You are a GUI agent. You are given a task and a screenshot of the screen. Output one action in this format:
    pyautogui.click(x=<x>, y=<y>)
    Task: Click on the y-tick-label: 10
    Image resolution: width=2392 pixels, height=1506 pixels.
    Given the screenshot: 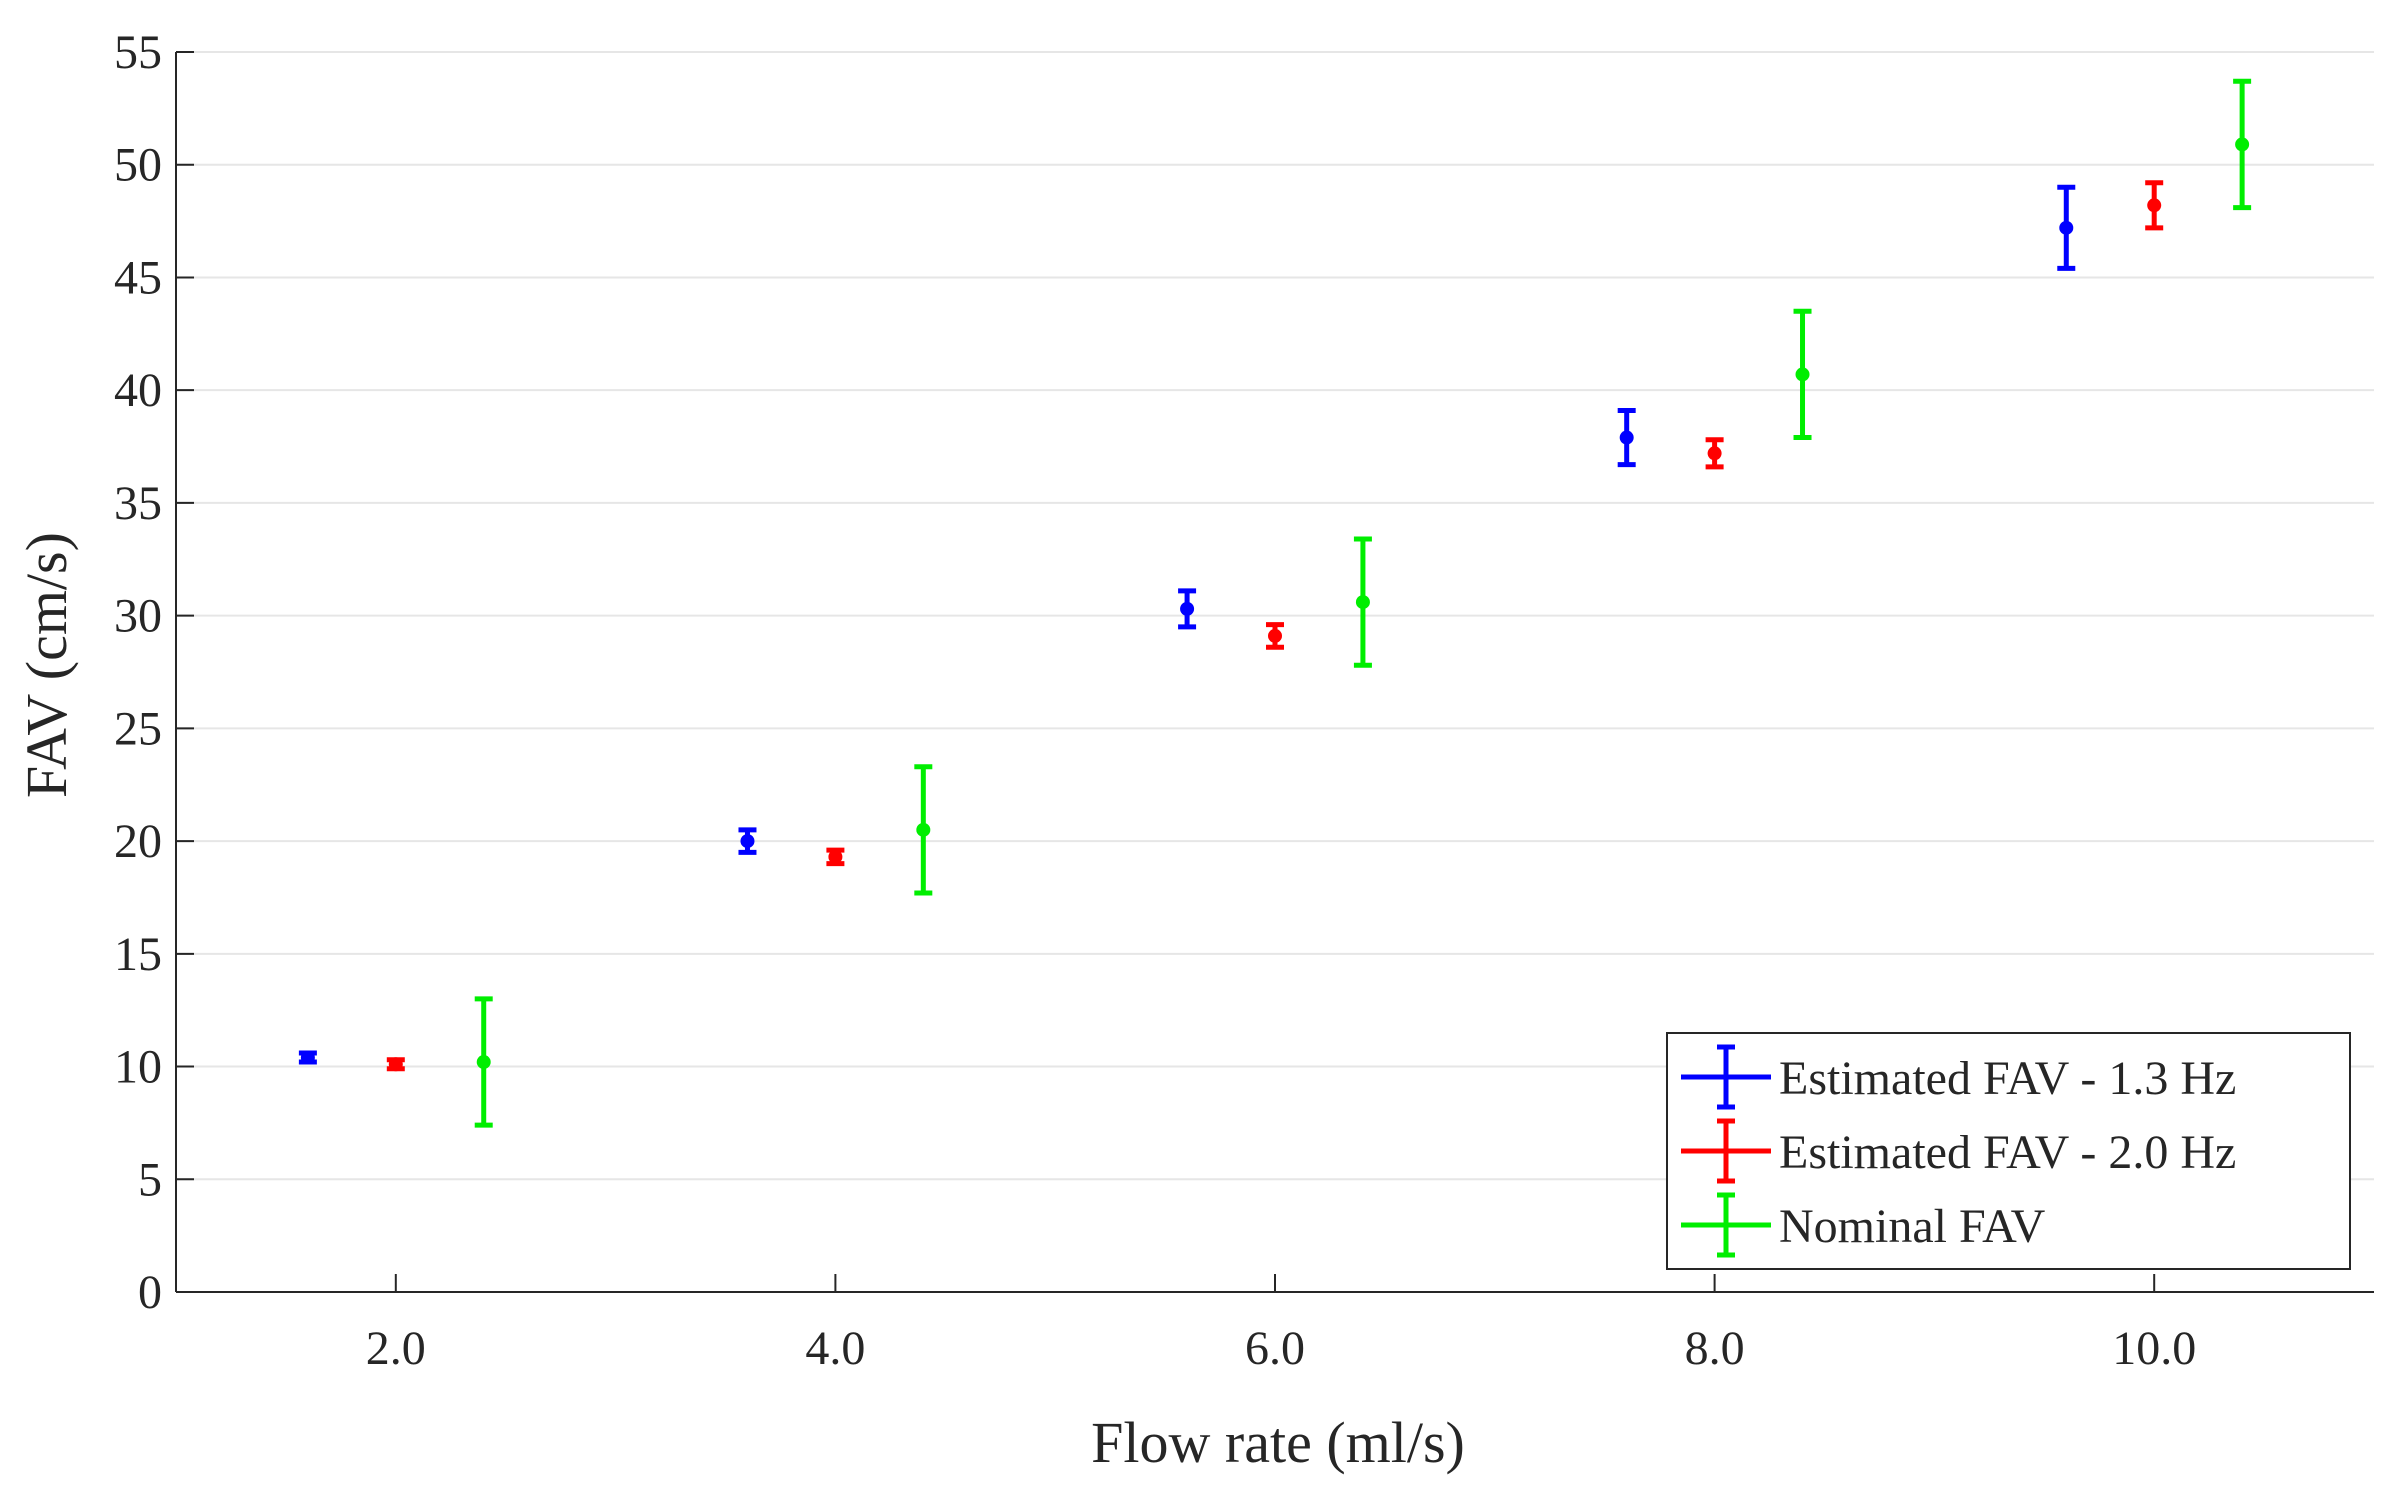 What is the action you would take?
    pyautogui.click(x=138, y=1067)
    